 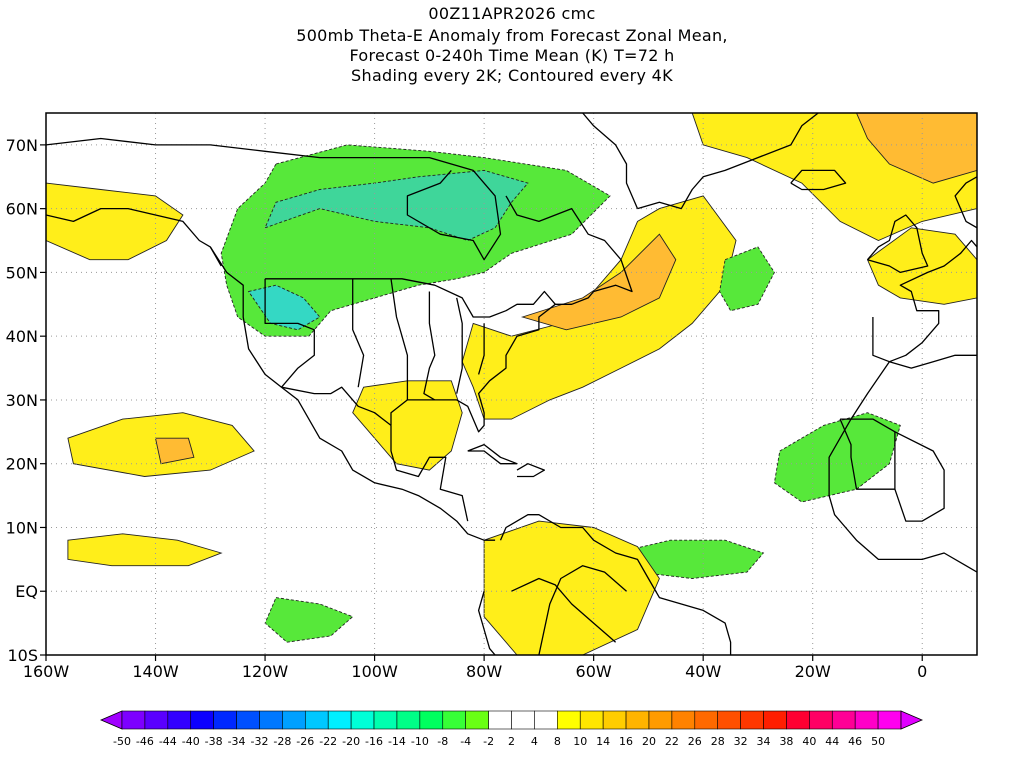 What do you see at coordinates (442, 741) in the screenshot?
I see `colorbar-label: -8` at bounding box center [442, 741].